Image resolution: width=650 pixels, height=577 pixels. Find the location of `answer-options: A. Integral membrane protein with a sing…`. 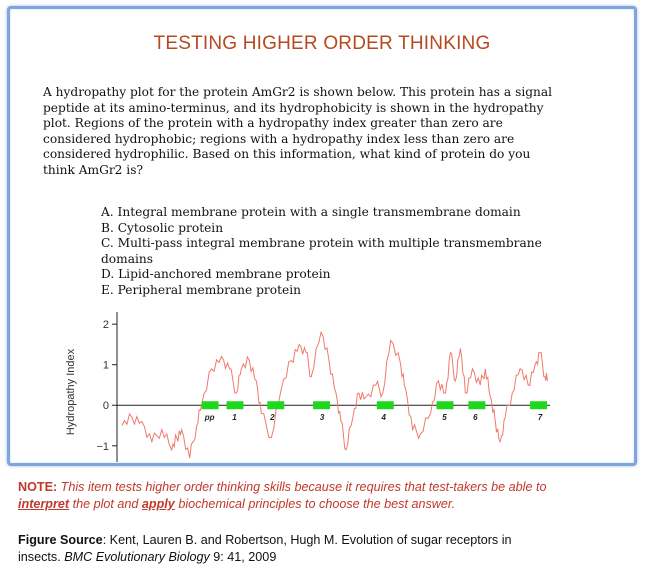

answer-options: A. Integral membrane protein with a sing… is located at coordinates (361, 251).